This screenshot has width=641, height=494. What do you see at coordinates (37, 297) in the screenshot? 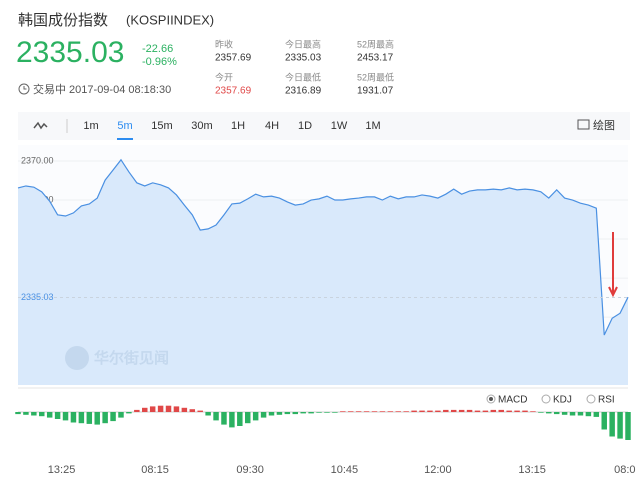
I see `last-price-label: 2335.03` at bounding box center [37, 297].